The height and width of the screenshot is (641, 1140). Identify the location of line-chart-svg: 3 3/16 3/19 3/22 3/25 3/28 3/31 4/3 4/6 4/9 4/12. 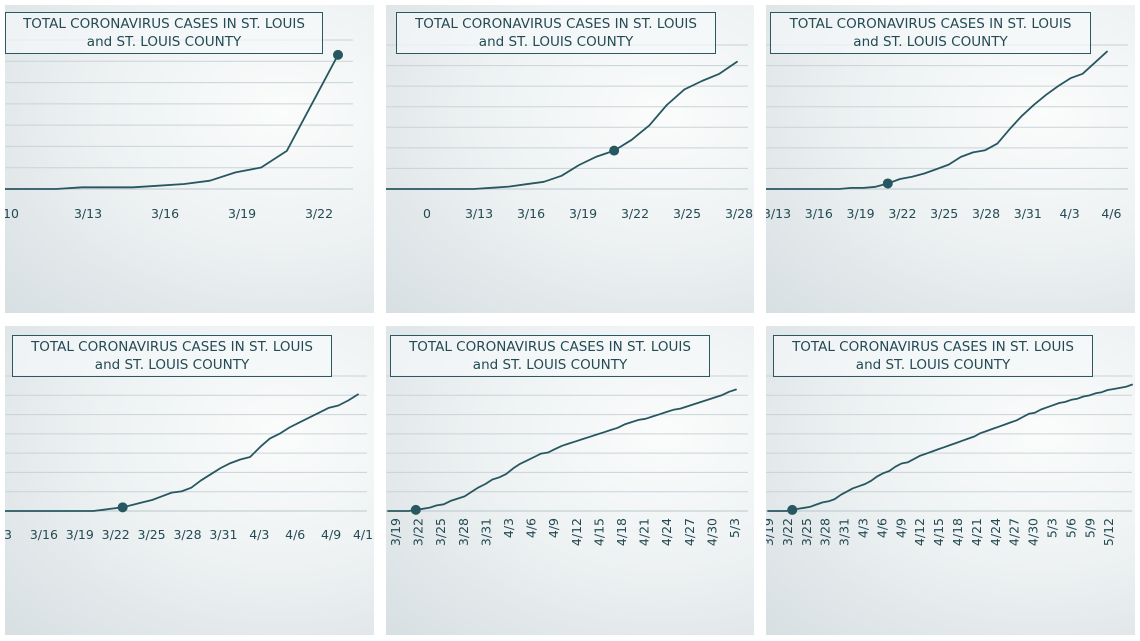
(189, 458).